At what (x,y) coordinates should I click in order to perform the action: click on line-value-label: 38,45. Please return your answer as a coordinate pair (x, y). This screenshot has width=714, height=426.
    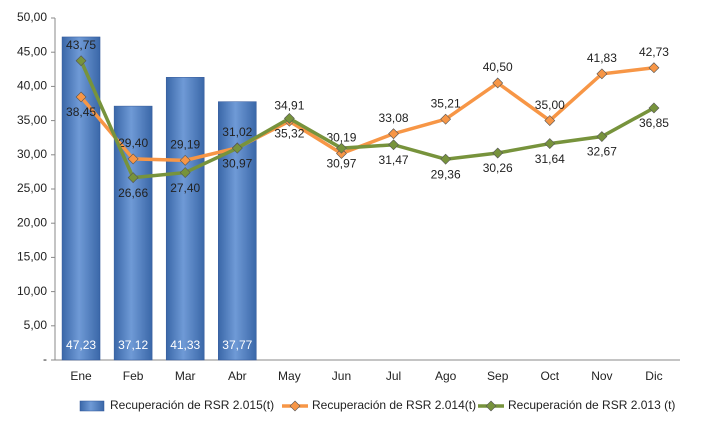
    Looking at the image, I should click on (81, 112).